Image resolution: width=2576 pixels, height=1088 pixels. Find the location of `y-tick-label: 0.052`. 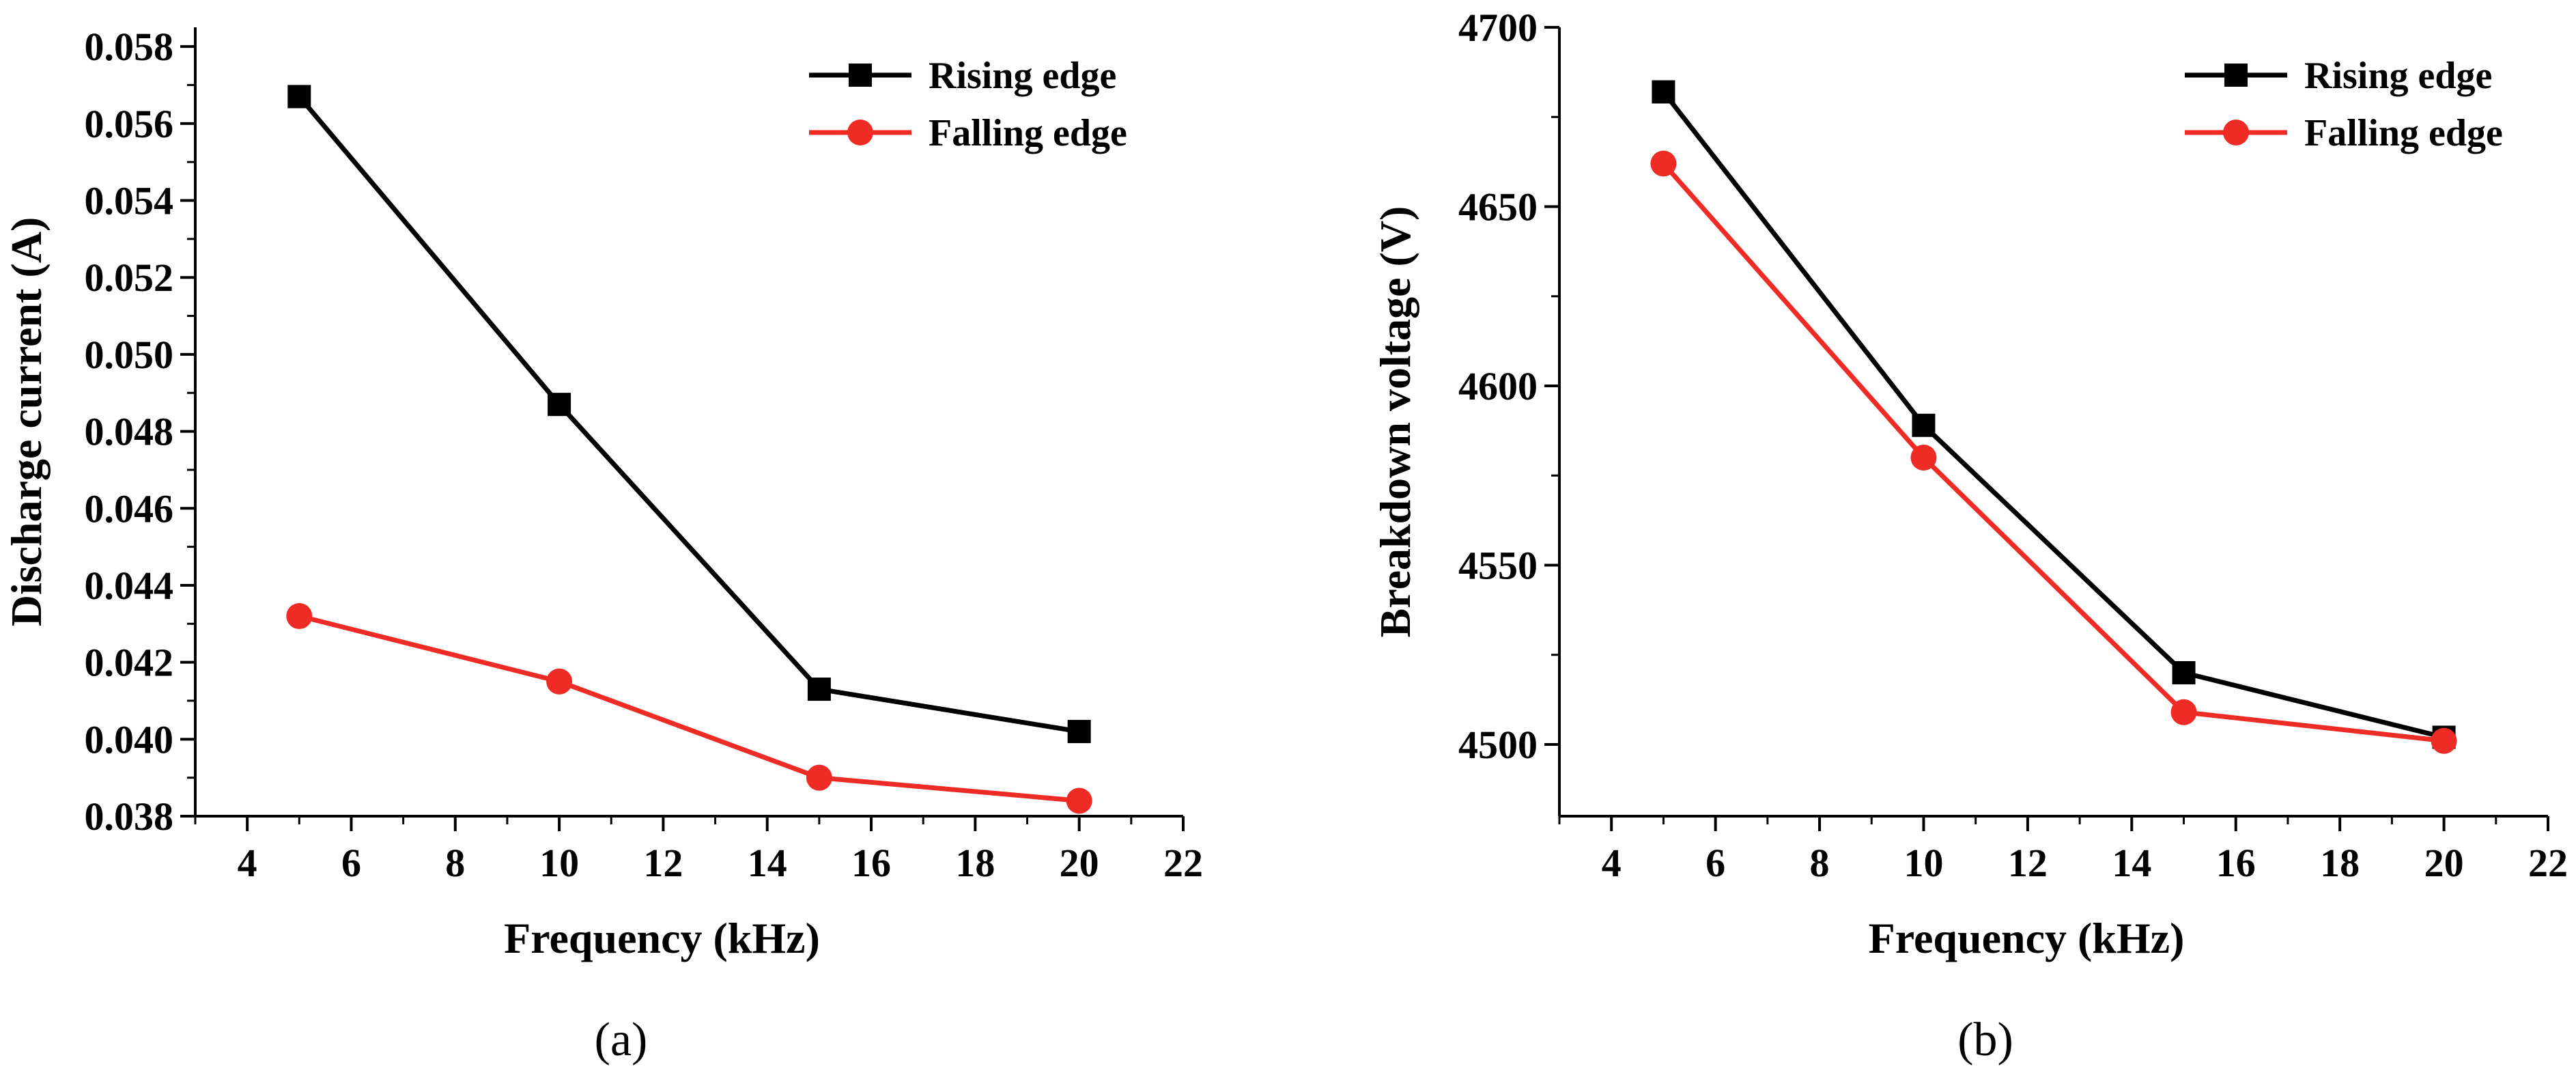

y-tick-label: 0.052 is located at coordinates (129, 277).